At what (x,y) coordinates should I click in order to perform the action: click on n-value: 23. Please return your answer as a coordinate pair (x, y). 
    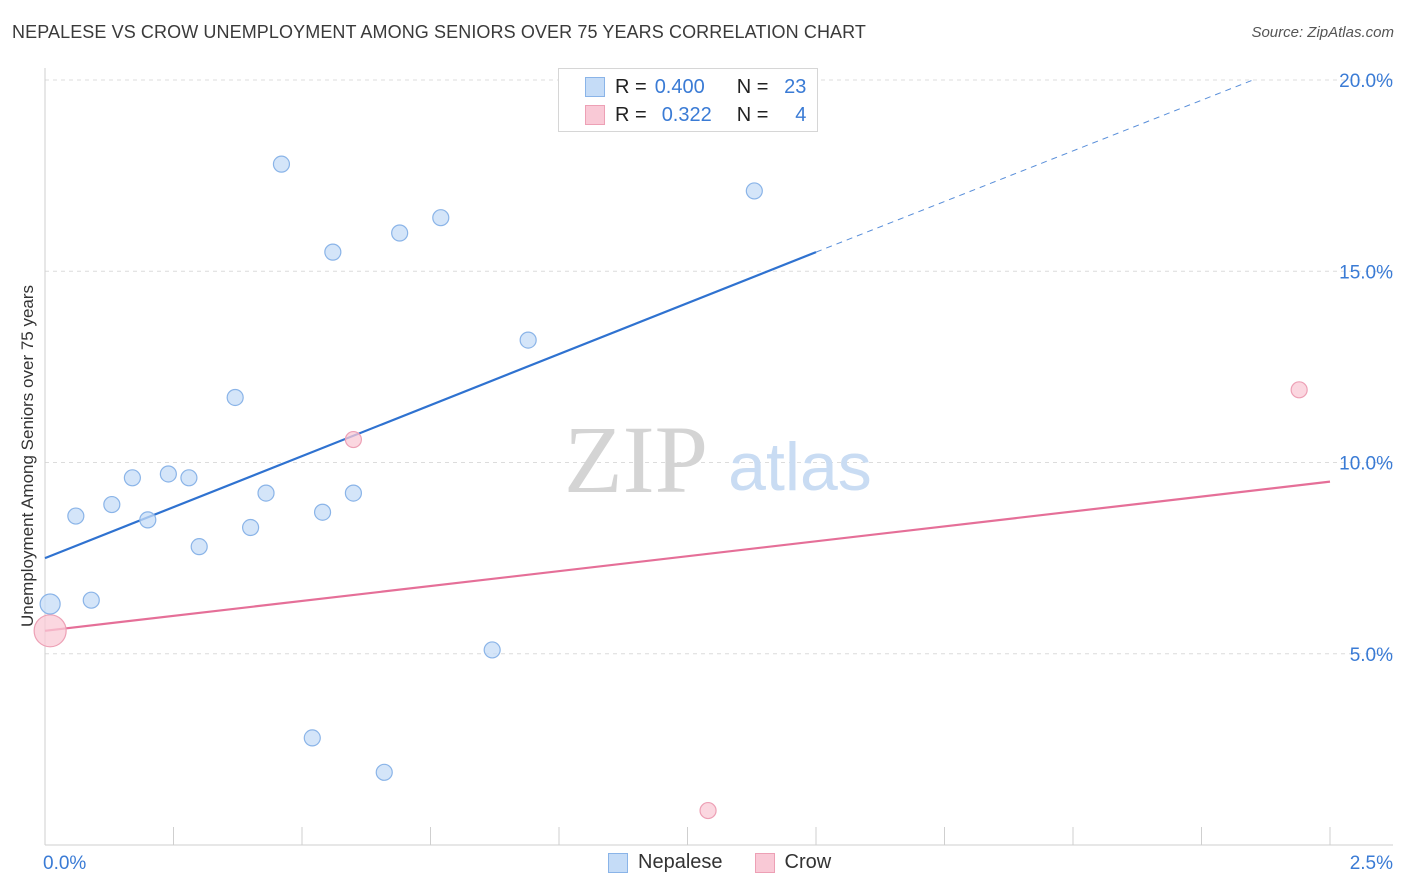
    Looking at the image, I should click on (795, 86).